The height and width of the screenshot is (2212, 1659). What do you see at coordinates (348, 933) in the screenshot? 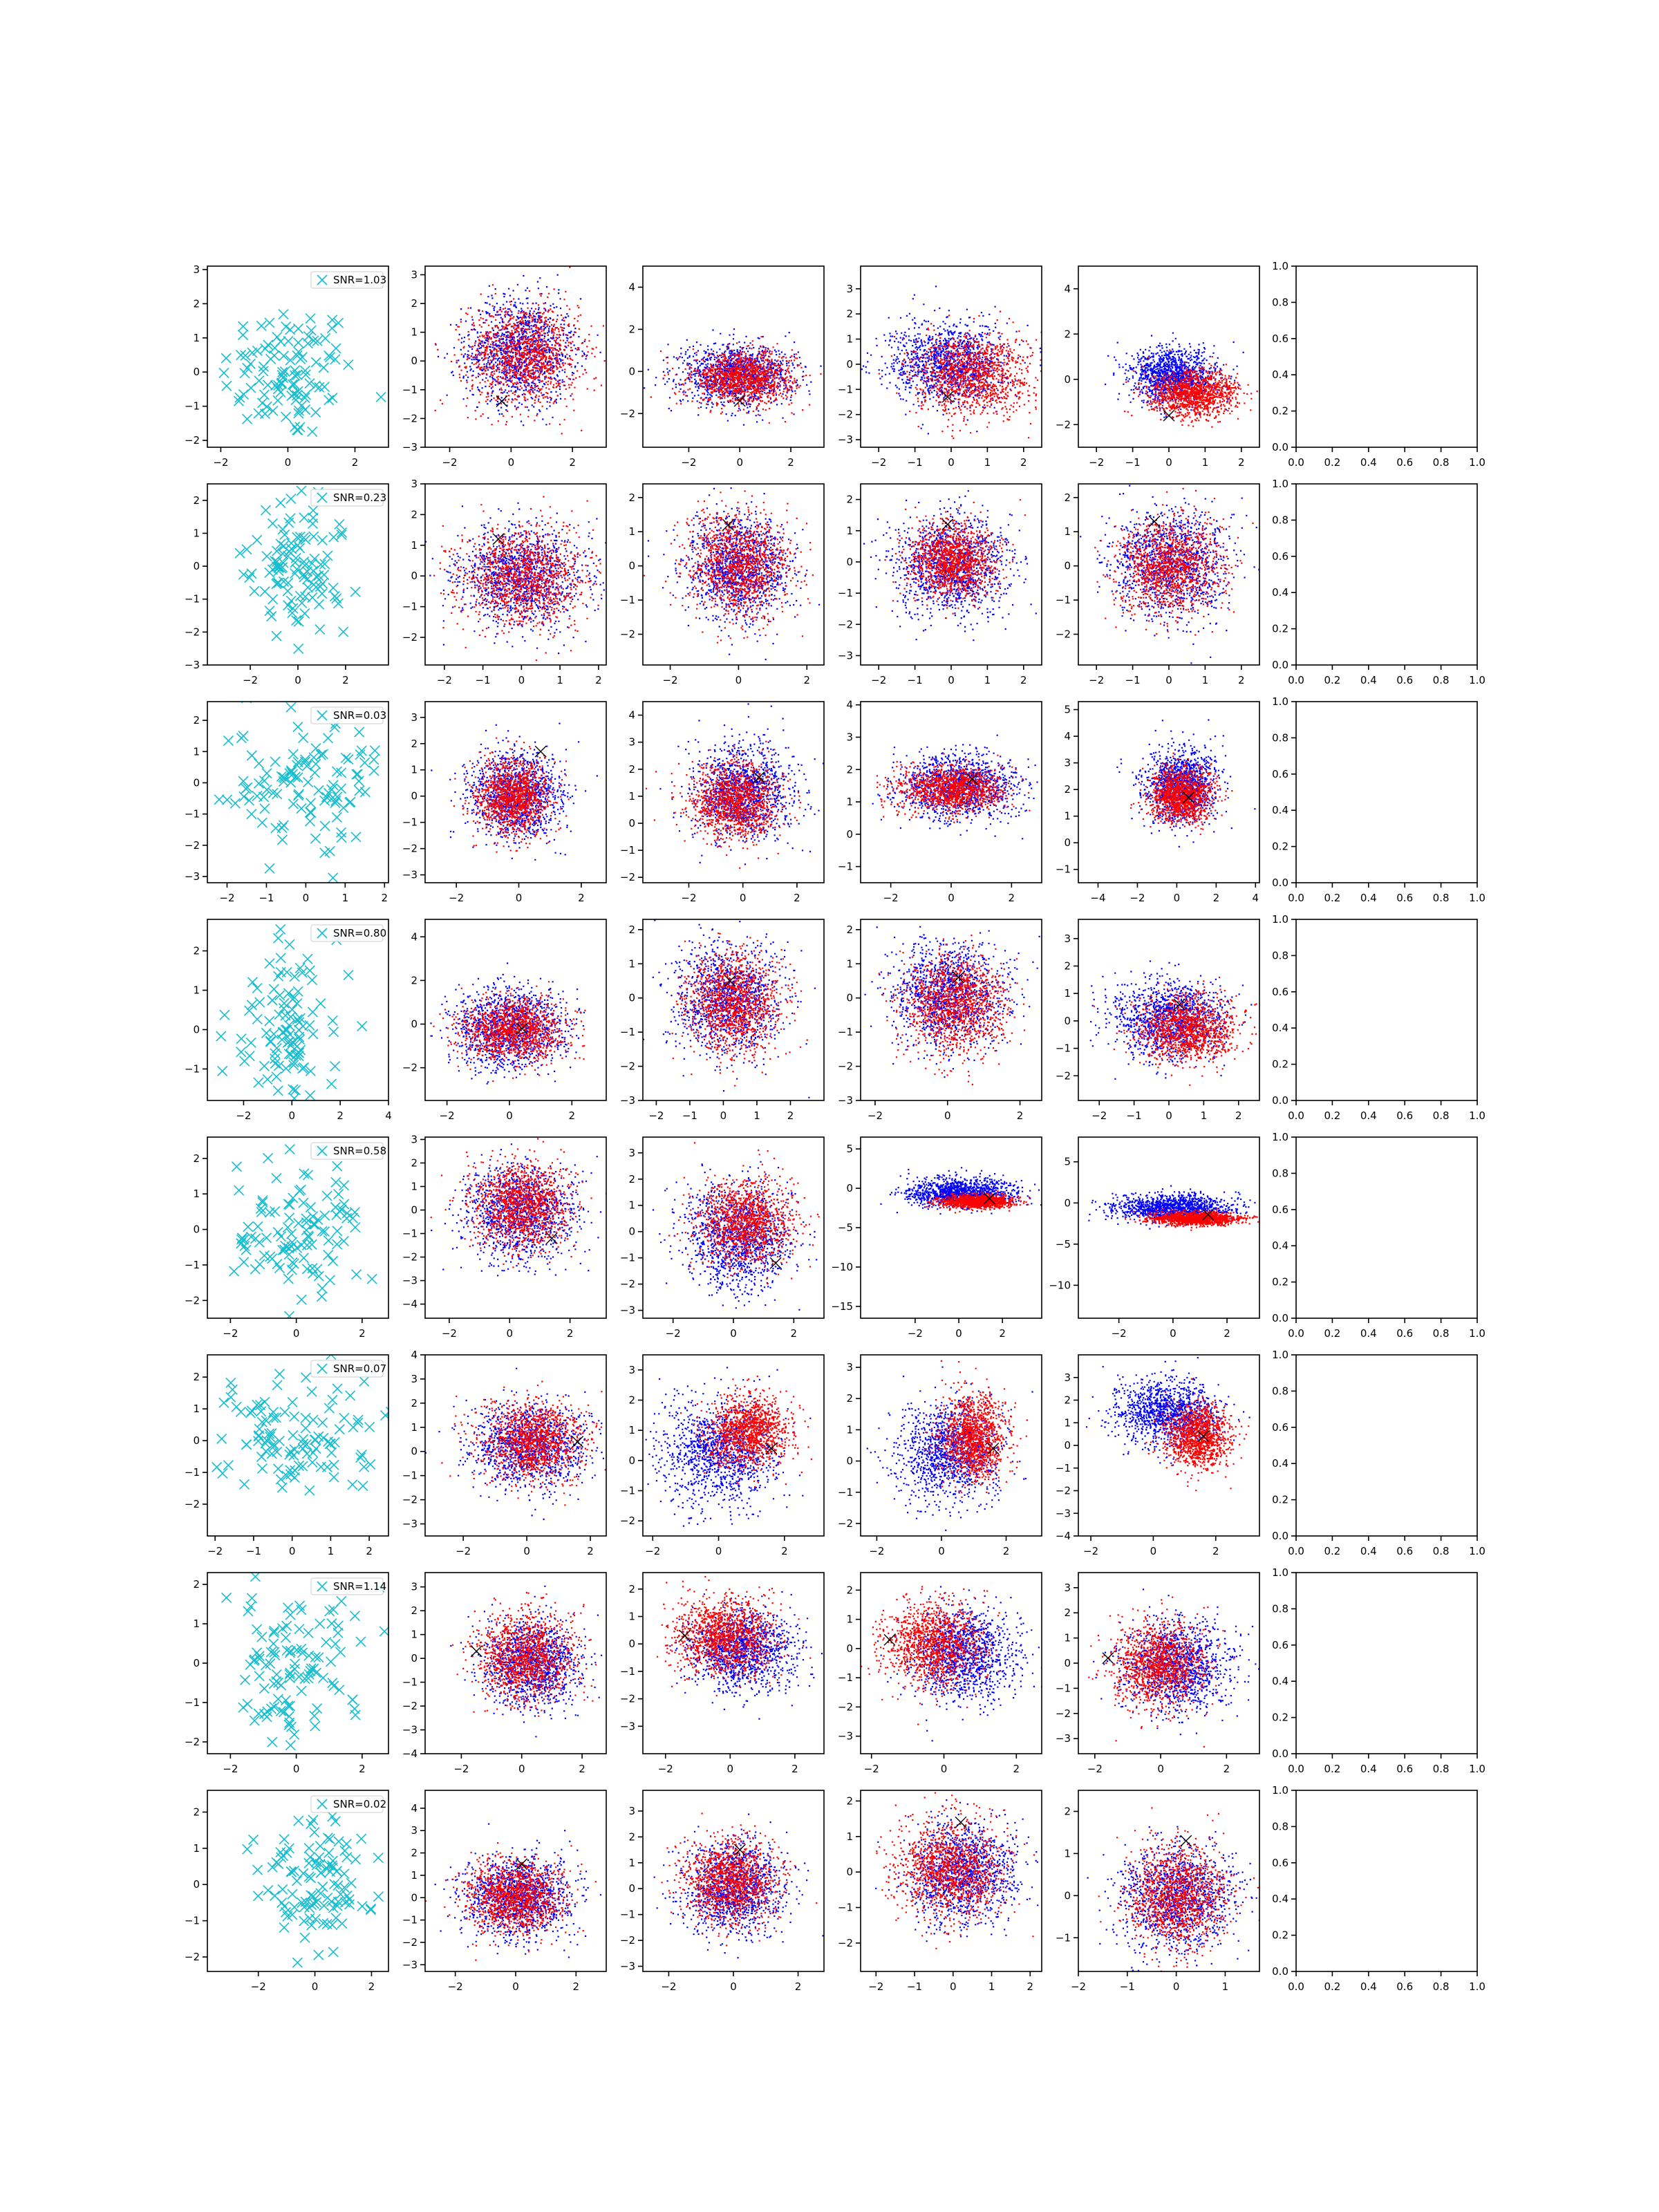
I see `legend: SNR=0.80` at bounding box center [348, 933].